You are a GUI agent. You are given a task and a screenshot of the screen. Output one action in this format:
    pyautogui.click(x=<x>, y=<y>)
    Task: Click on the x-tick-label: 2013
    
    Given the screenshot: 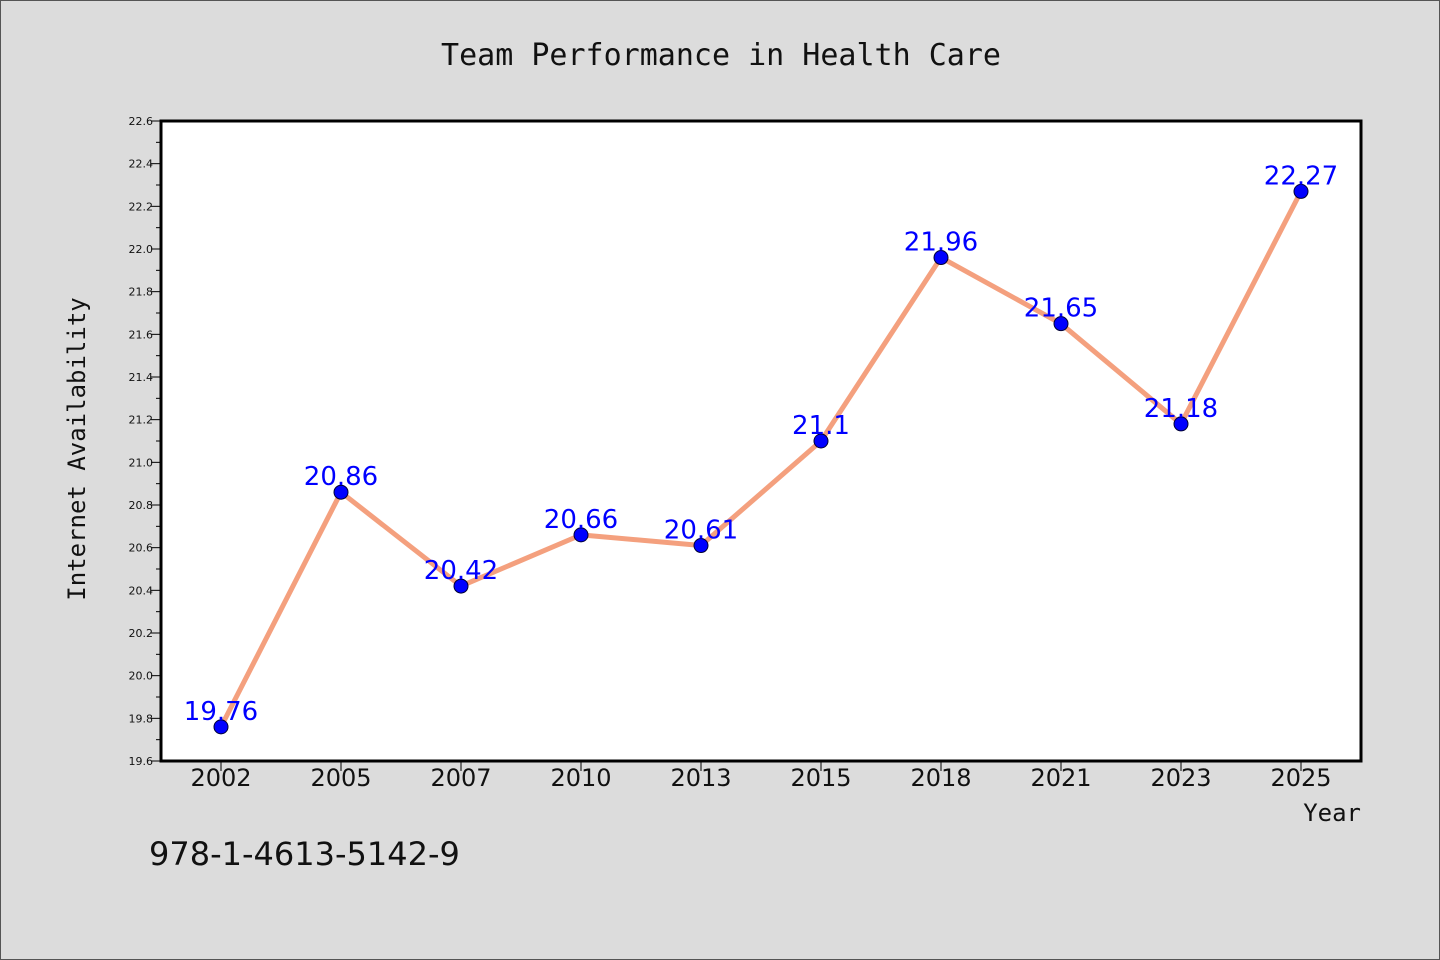 What is the action you would take?
    pyautogui.click(x=700, y=778)
    